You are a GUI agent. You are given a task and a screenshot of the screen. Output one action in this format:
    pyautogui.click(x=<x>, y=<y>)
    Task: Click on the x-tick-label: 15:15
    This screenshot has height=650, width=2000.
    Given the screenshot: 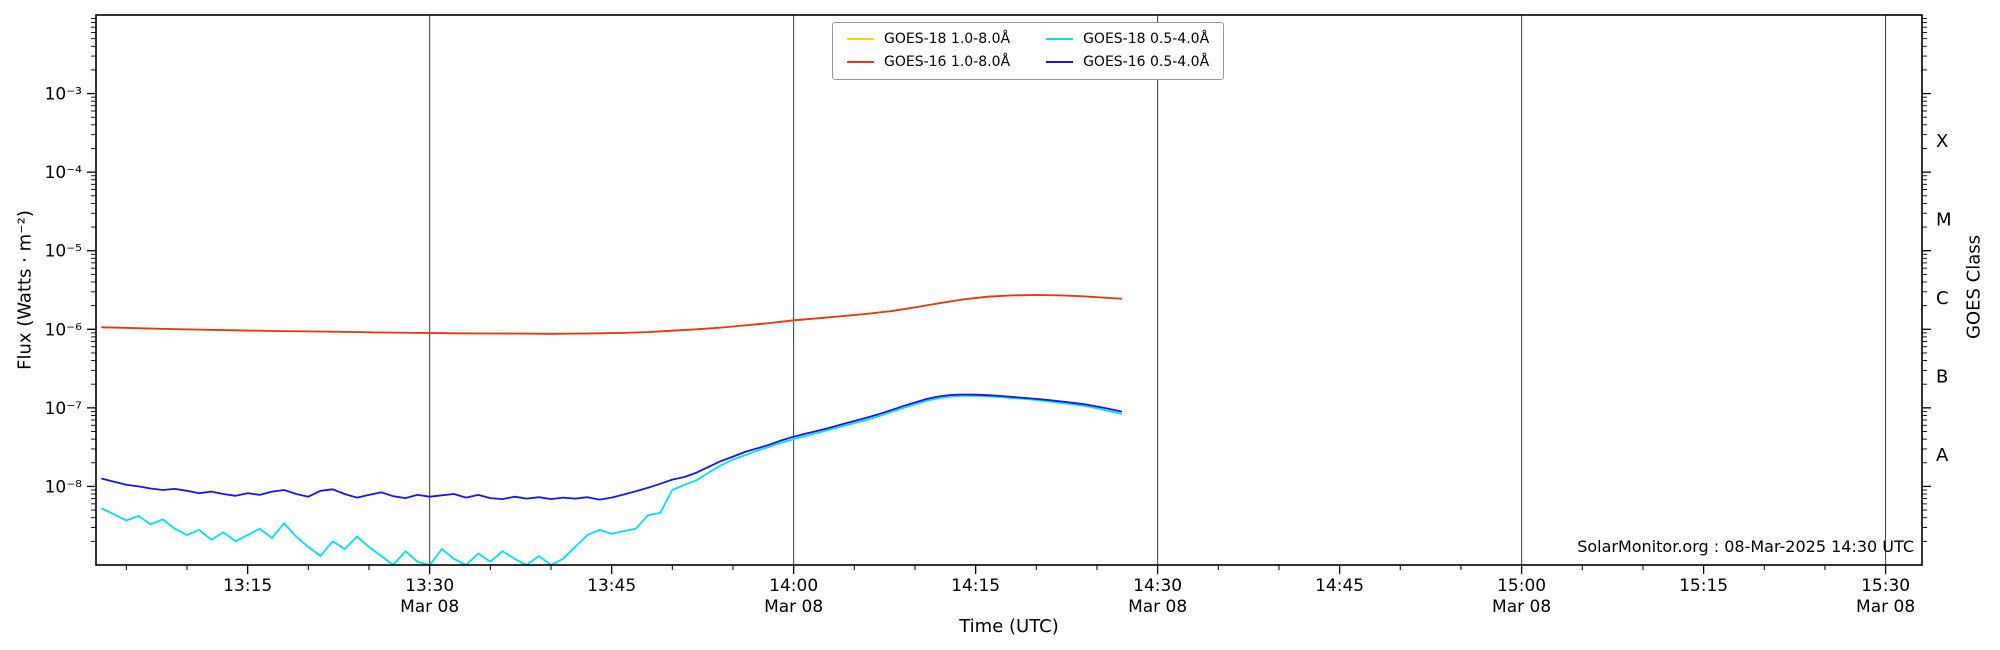 What is the action you would take?
    pyautogui.click(x=1703, y=586)
    